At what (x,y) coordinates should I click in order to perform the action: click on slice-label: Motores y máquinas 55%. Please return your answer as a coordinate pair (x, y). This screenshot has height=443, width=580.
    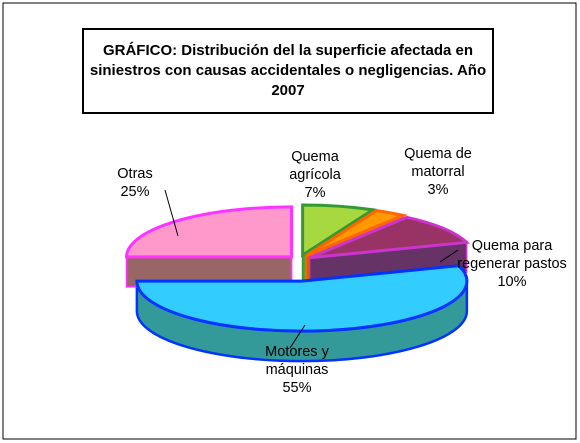
    Looking at the image, I should click on (297, 370).